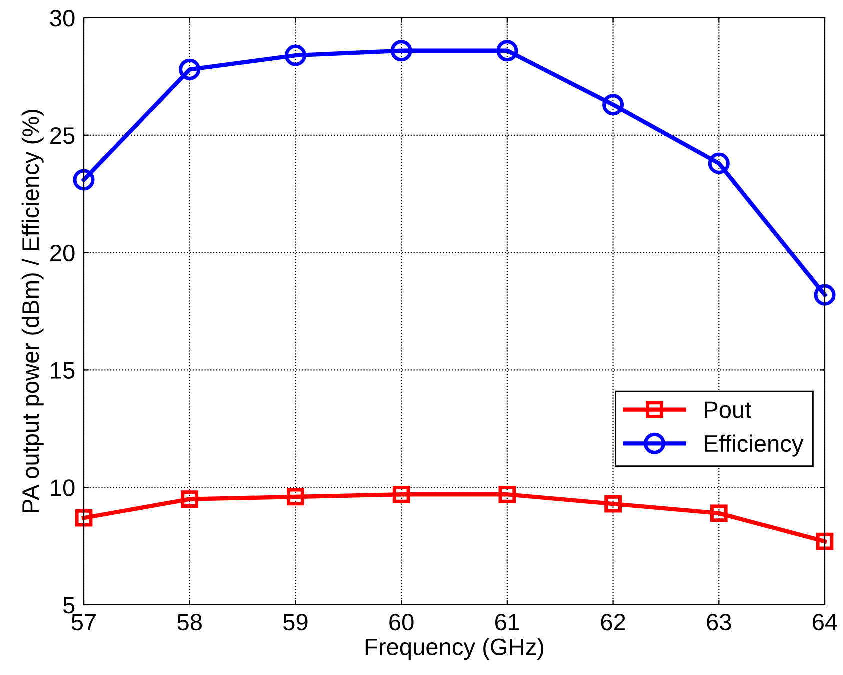 The image size is (843, 675). What do you see at coordinates (63, 488) in the screenshot?
I see `y-tick-label: 10` at bounding box center [63, 488].